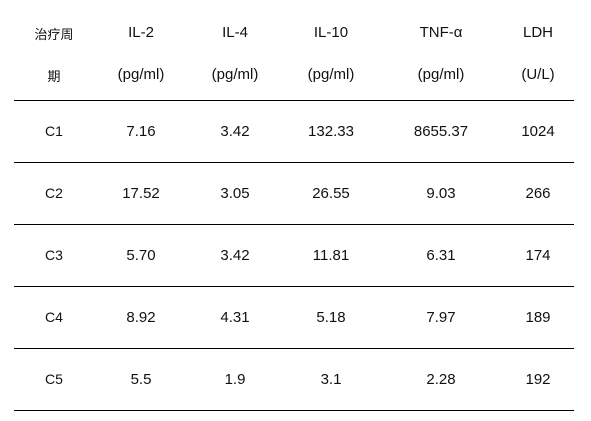 The height and width of the screenshot is (421, 591). I want to click on cycle-cell: C4, so click(54, 317).